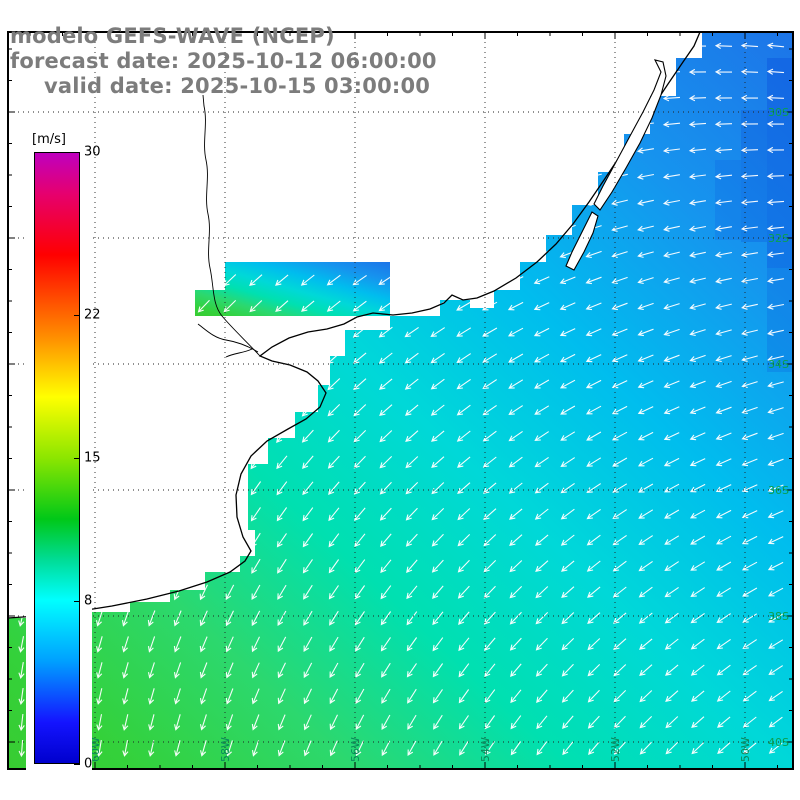 The height and width of the screenshot is (800, 800). What do you see at coordinates (778, 742) in the screenshot?
I see `lat-tick-label: 40S` at bounding box center [778, 742].